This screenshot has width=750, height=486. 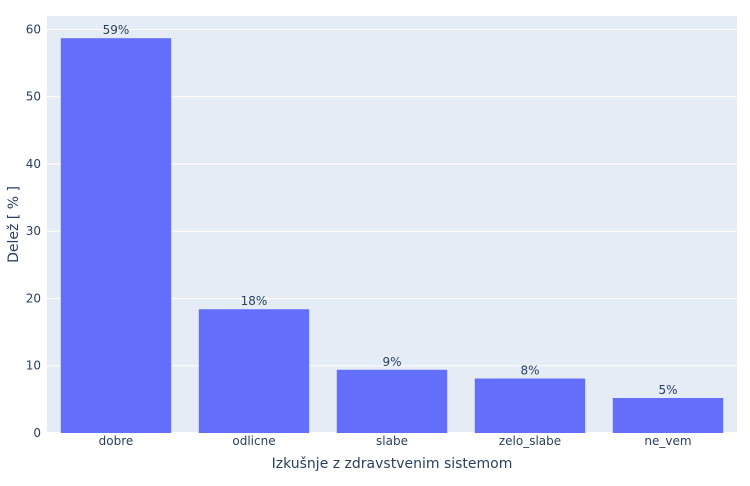 I want to click on x-axis-title: Izkušnje z zdravstvenim sistemom, so click(x=392, y=464).